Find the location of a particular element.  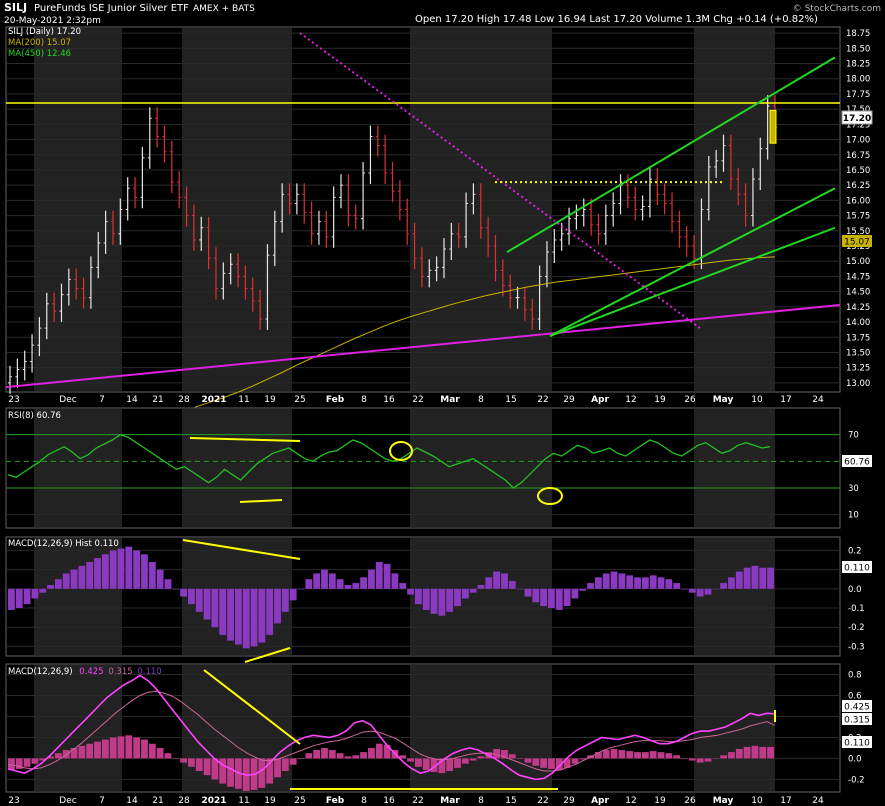

date-label: 10 is located at coordinates (757, 801).